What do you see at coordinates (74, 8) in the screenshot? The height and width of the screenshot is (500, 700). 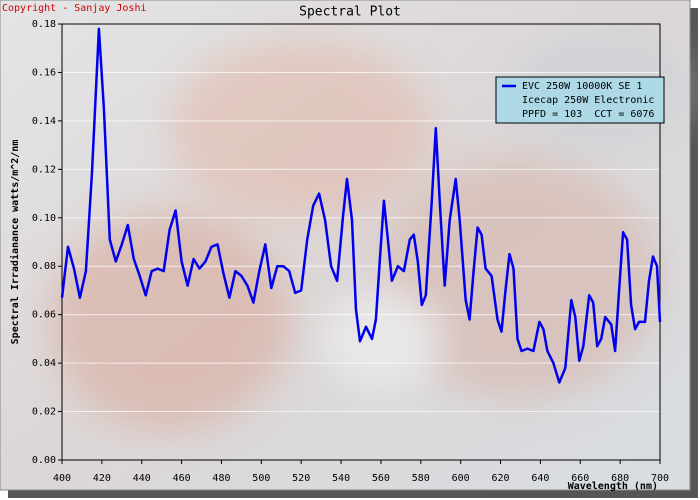 I see `copyright: Copyright - Sanjay Joshi` at bounding box center [74, 8].